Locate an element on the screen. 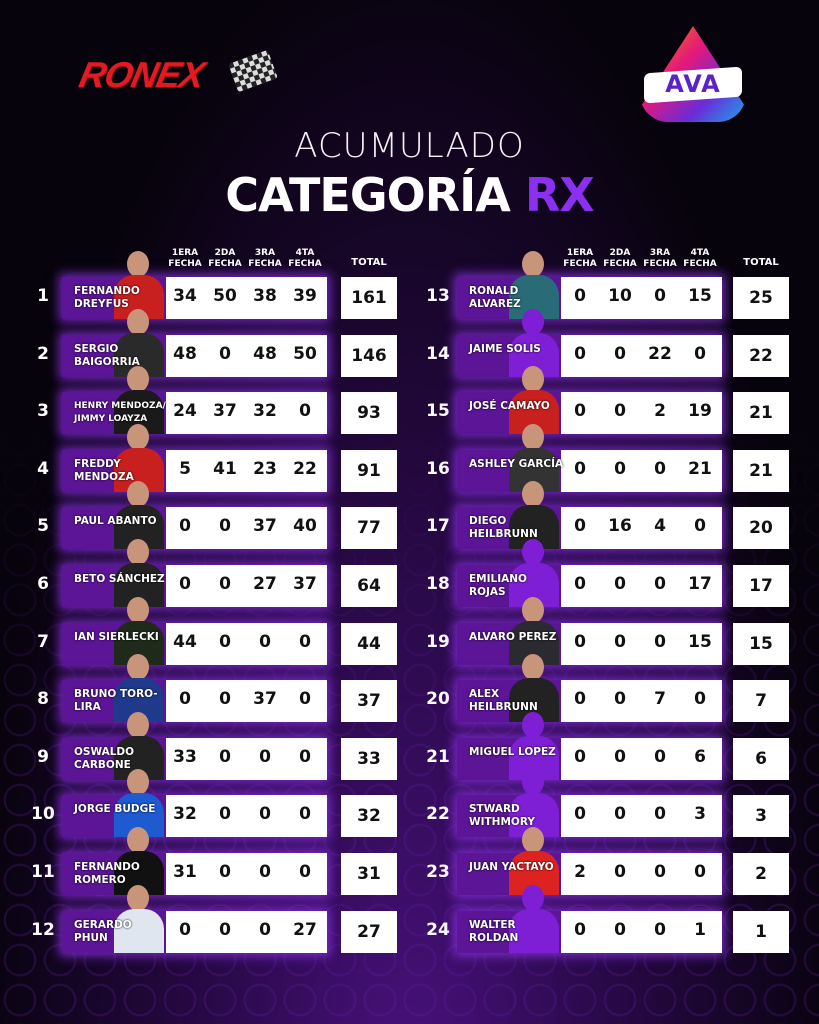 Image resolution: width=819 pixels, height=1024 pixels. driver-name: GERARDO PHUN is located at coordinates (103, 931).